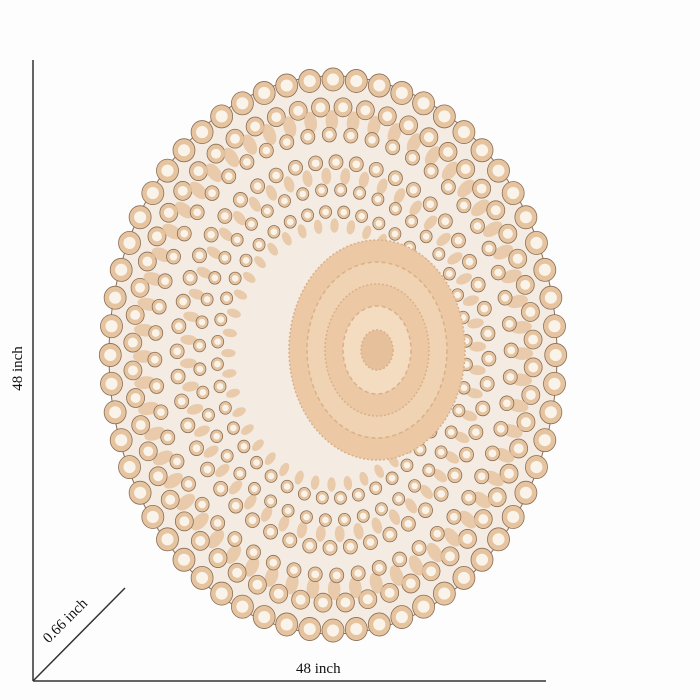  I want to click on height-label: 48 inch, so click(17, 368).